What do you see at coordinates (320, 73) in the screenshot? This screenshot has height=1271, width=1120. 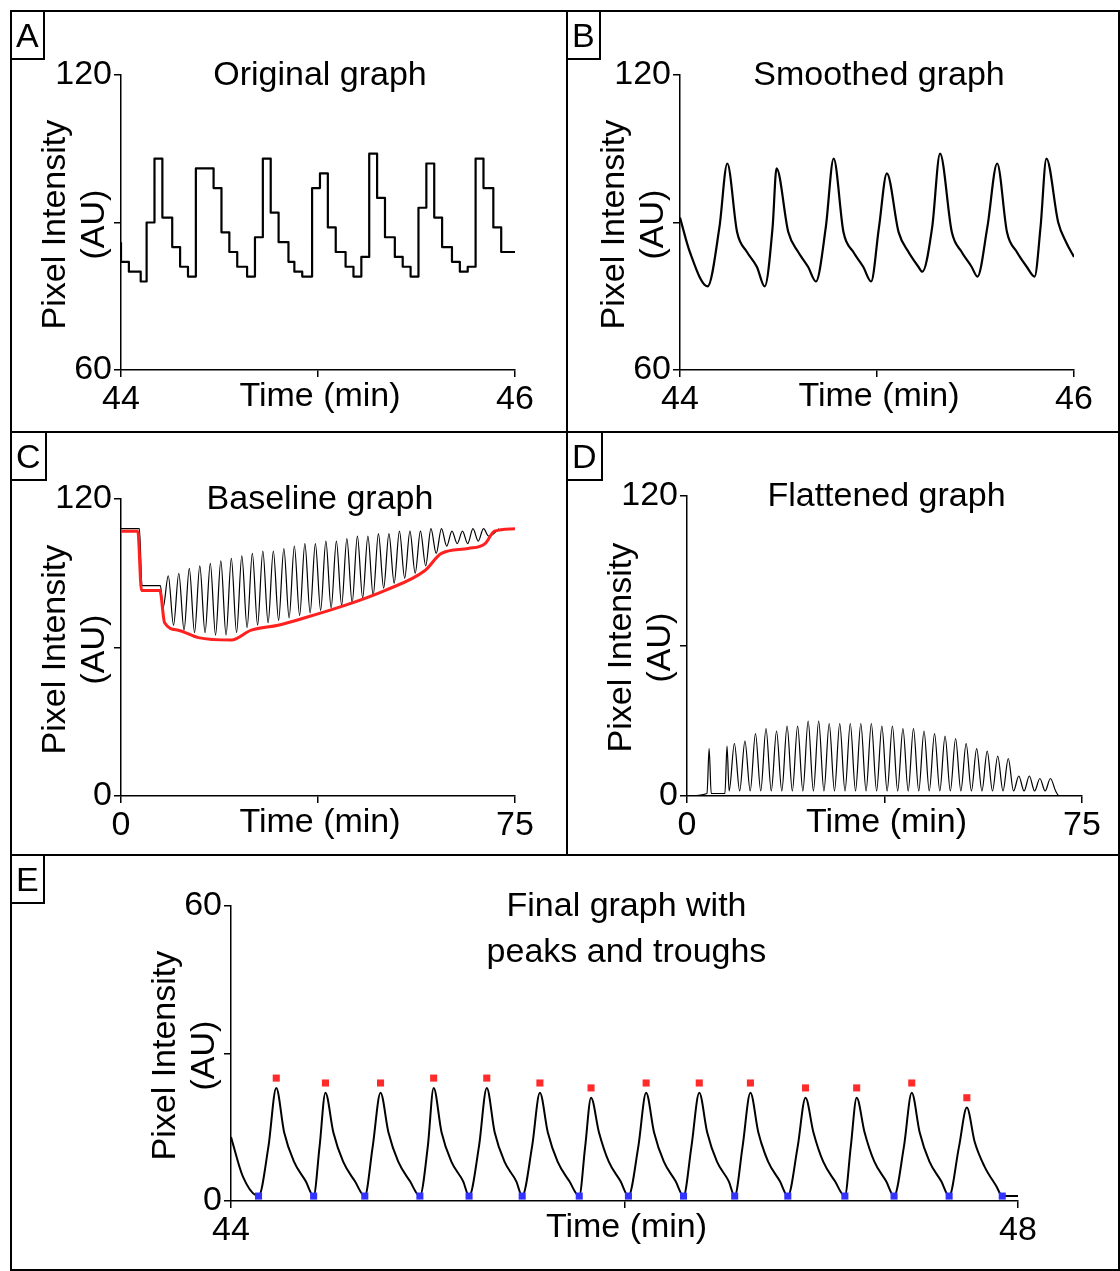 I see `chart-title: Original graph` at bounding box center [320, 73].